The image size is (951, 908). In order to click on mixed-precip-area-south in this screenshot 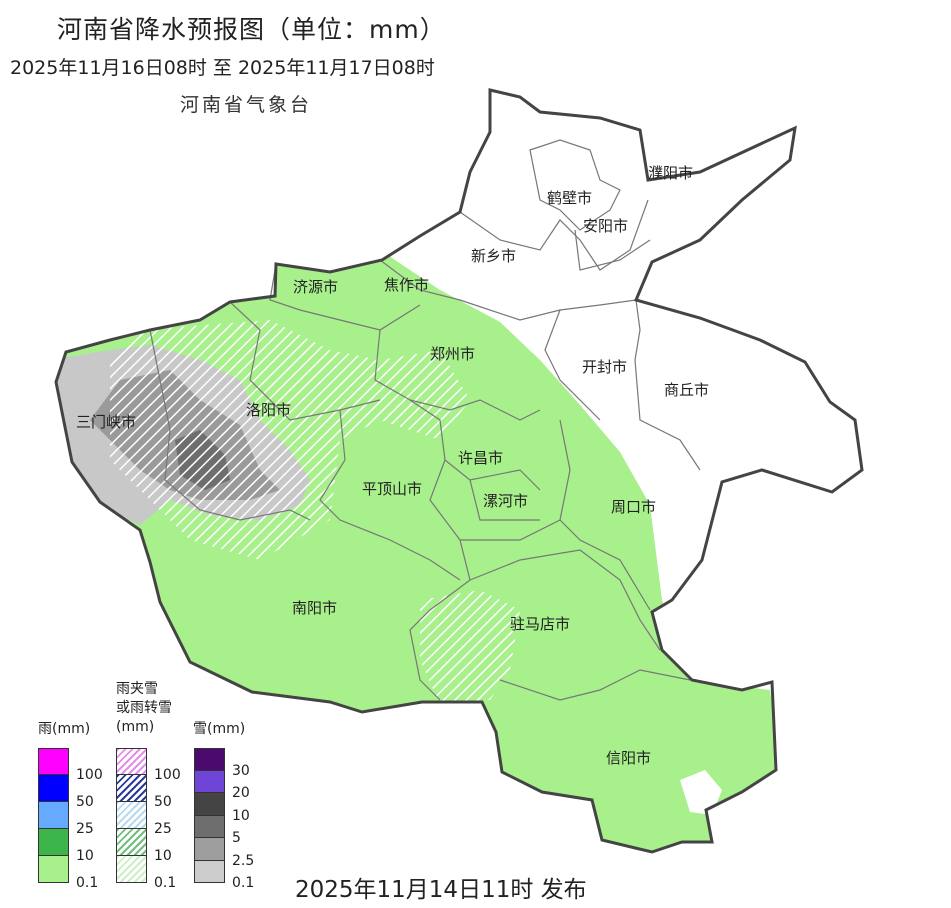, I will do `click(470, 647)`.